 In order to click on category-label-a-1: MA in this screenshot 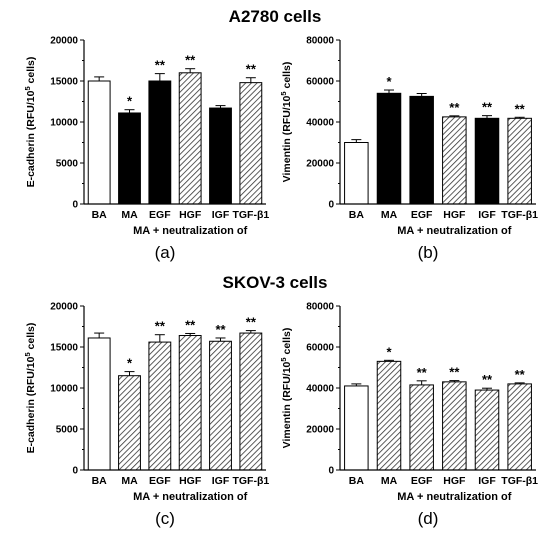, I will do `click(129, 215)`.